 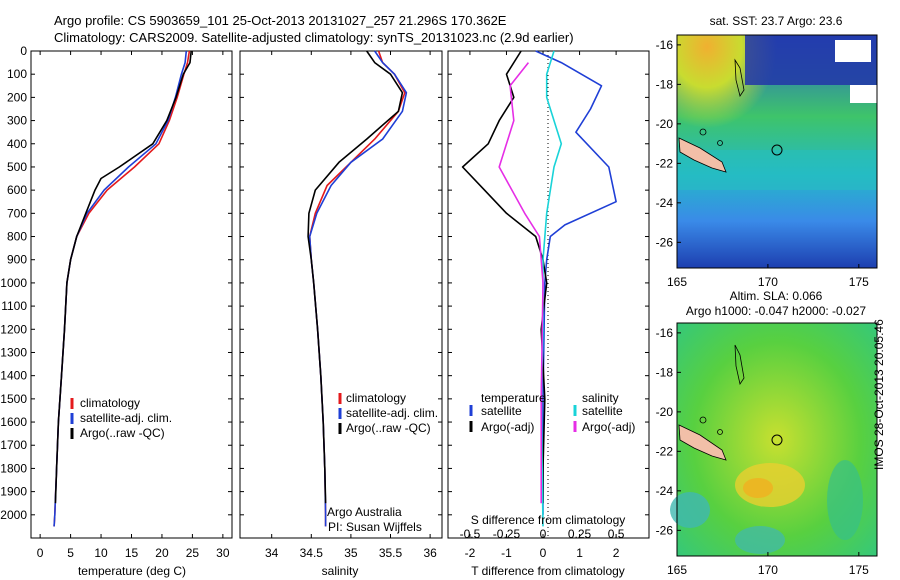 What do you see at coordinates (13, 376) in the screenshot?
I see `y-tick-label: 1400` at bounding box center [13, 376].